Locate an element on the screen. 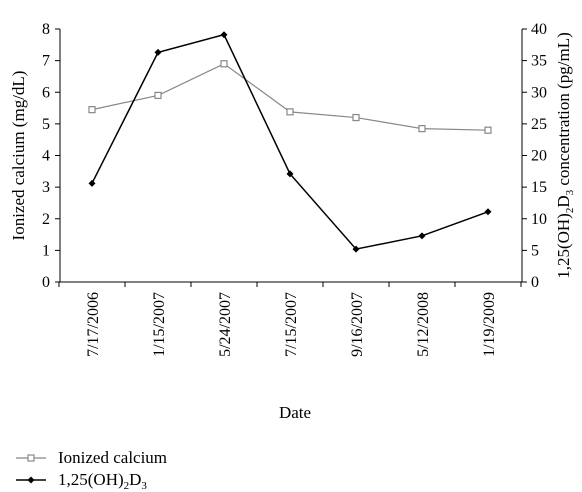  x-tick-label: 1/15/2007 is located at coordinates (159, 324).